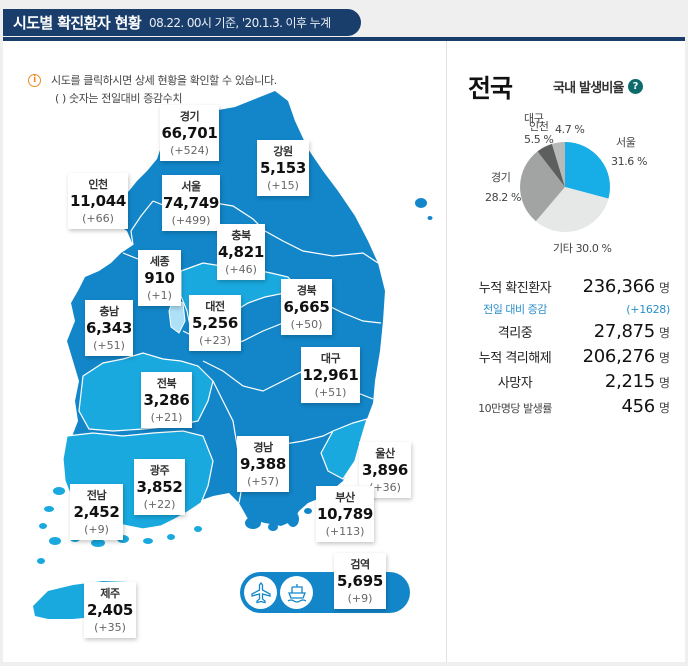 Image resolution: width=688 pixels, height=666 pixels. I want to click on region-seoul: 서울 74,749 (+499), so click(191, 203).